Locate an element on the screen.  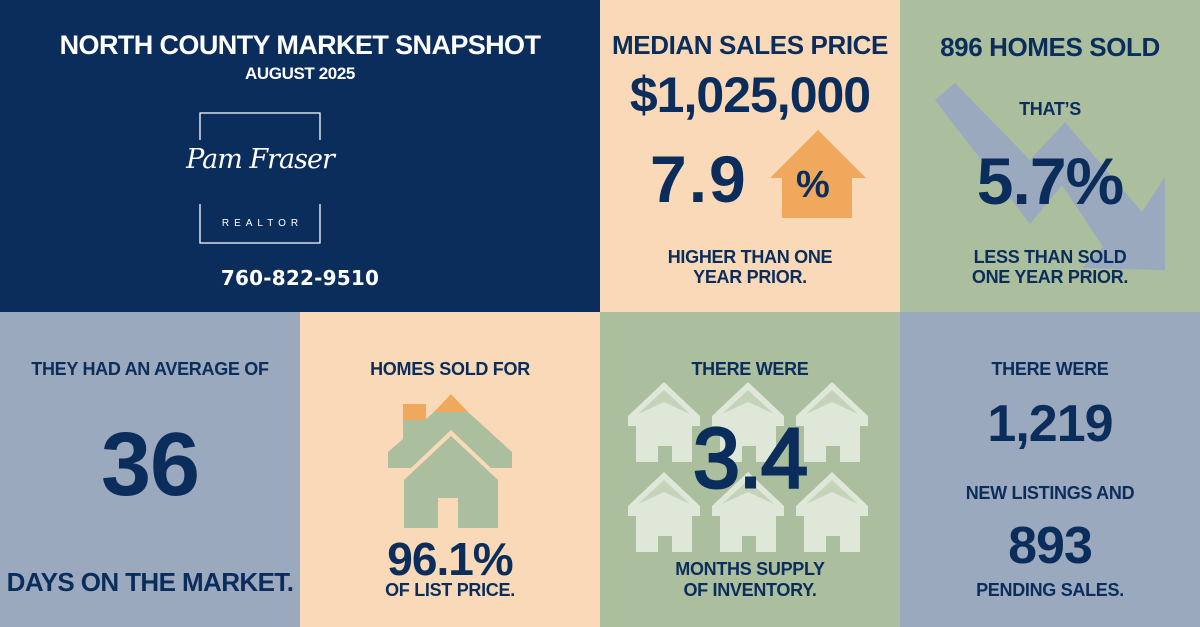
logo-frame-icon is located at coordinates (260, 178).